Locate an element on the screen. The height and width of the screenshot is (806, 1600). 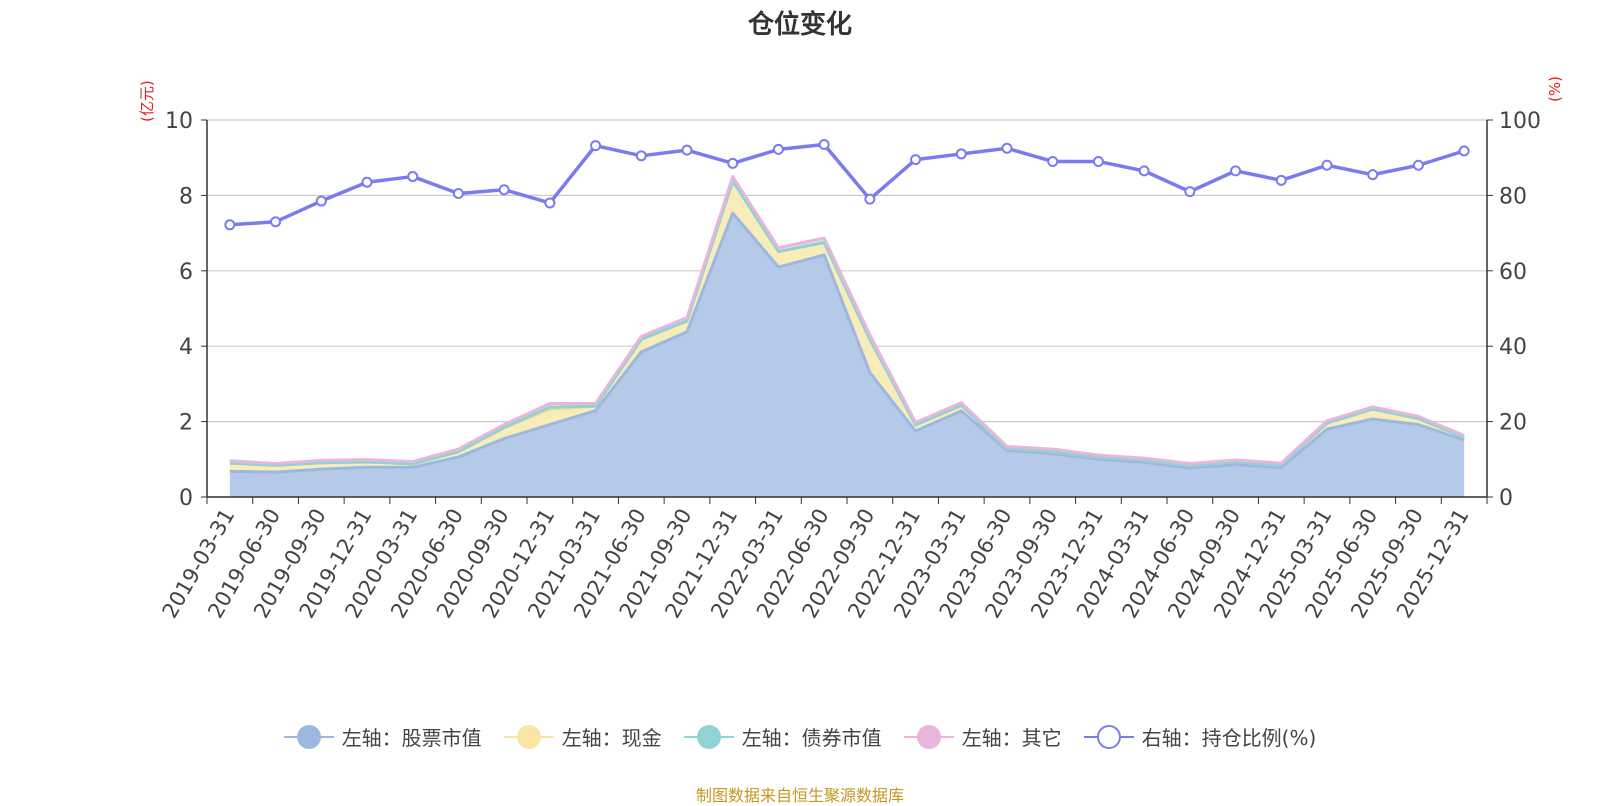
legend-item: 左轴：债券市值 is located at coordinates (782, 736).